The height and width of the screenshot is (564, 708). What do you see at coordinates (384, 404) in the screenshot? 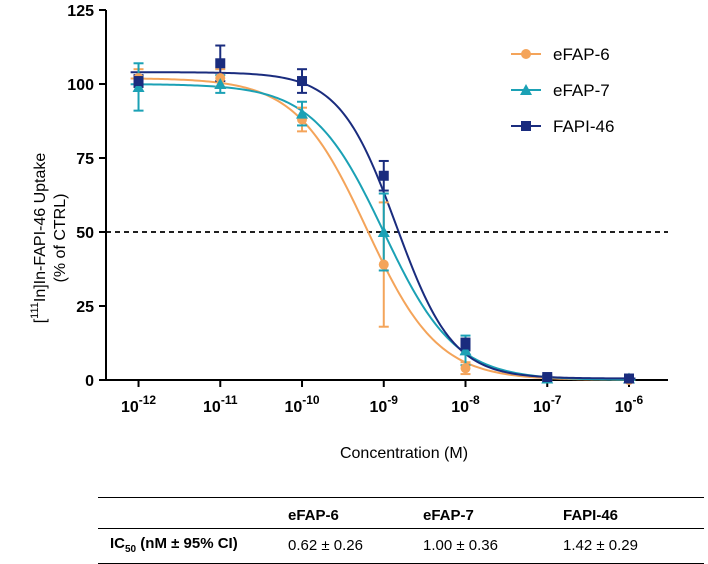
I see `x-tick-label: 10⁻⁹` at bounding box center [384, 404].